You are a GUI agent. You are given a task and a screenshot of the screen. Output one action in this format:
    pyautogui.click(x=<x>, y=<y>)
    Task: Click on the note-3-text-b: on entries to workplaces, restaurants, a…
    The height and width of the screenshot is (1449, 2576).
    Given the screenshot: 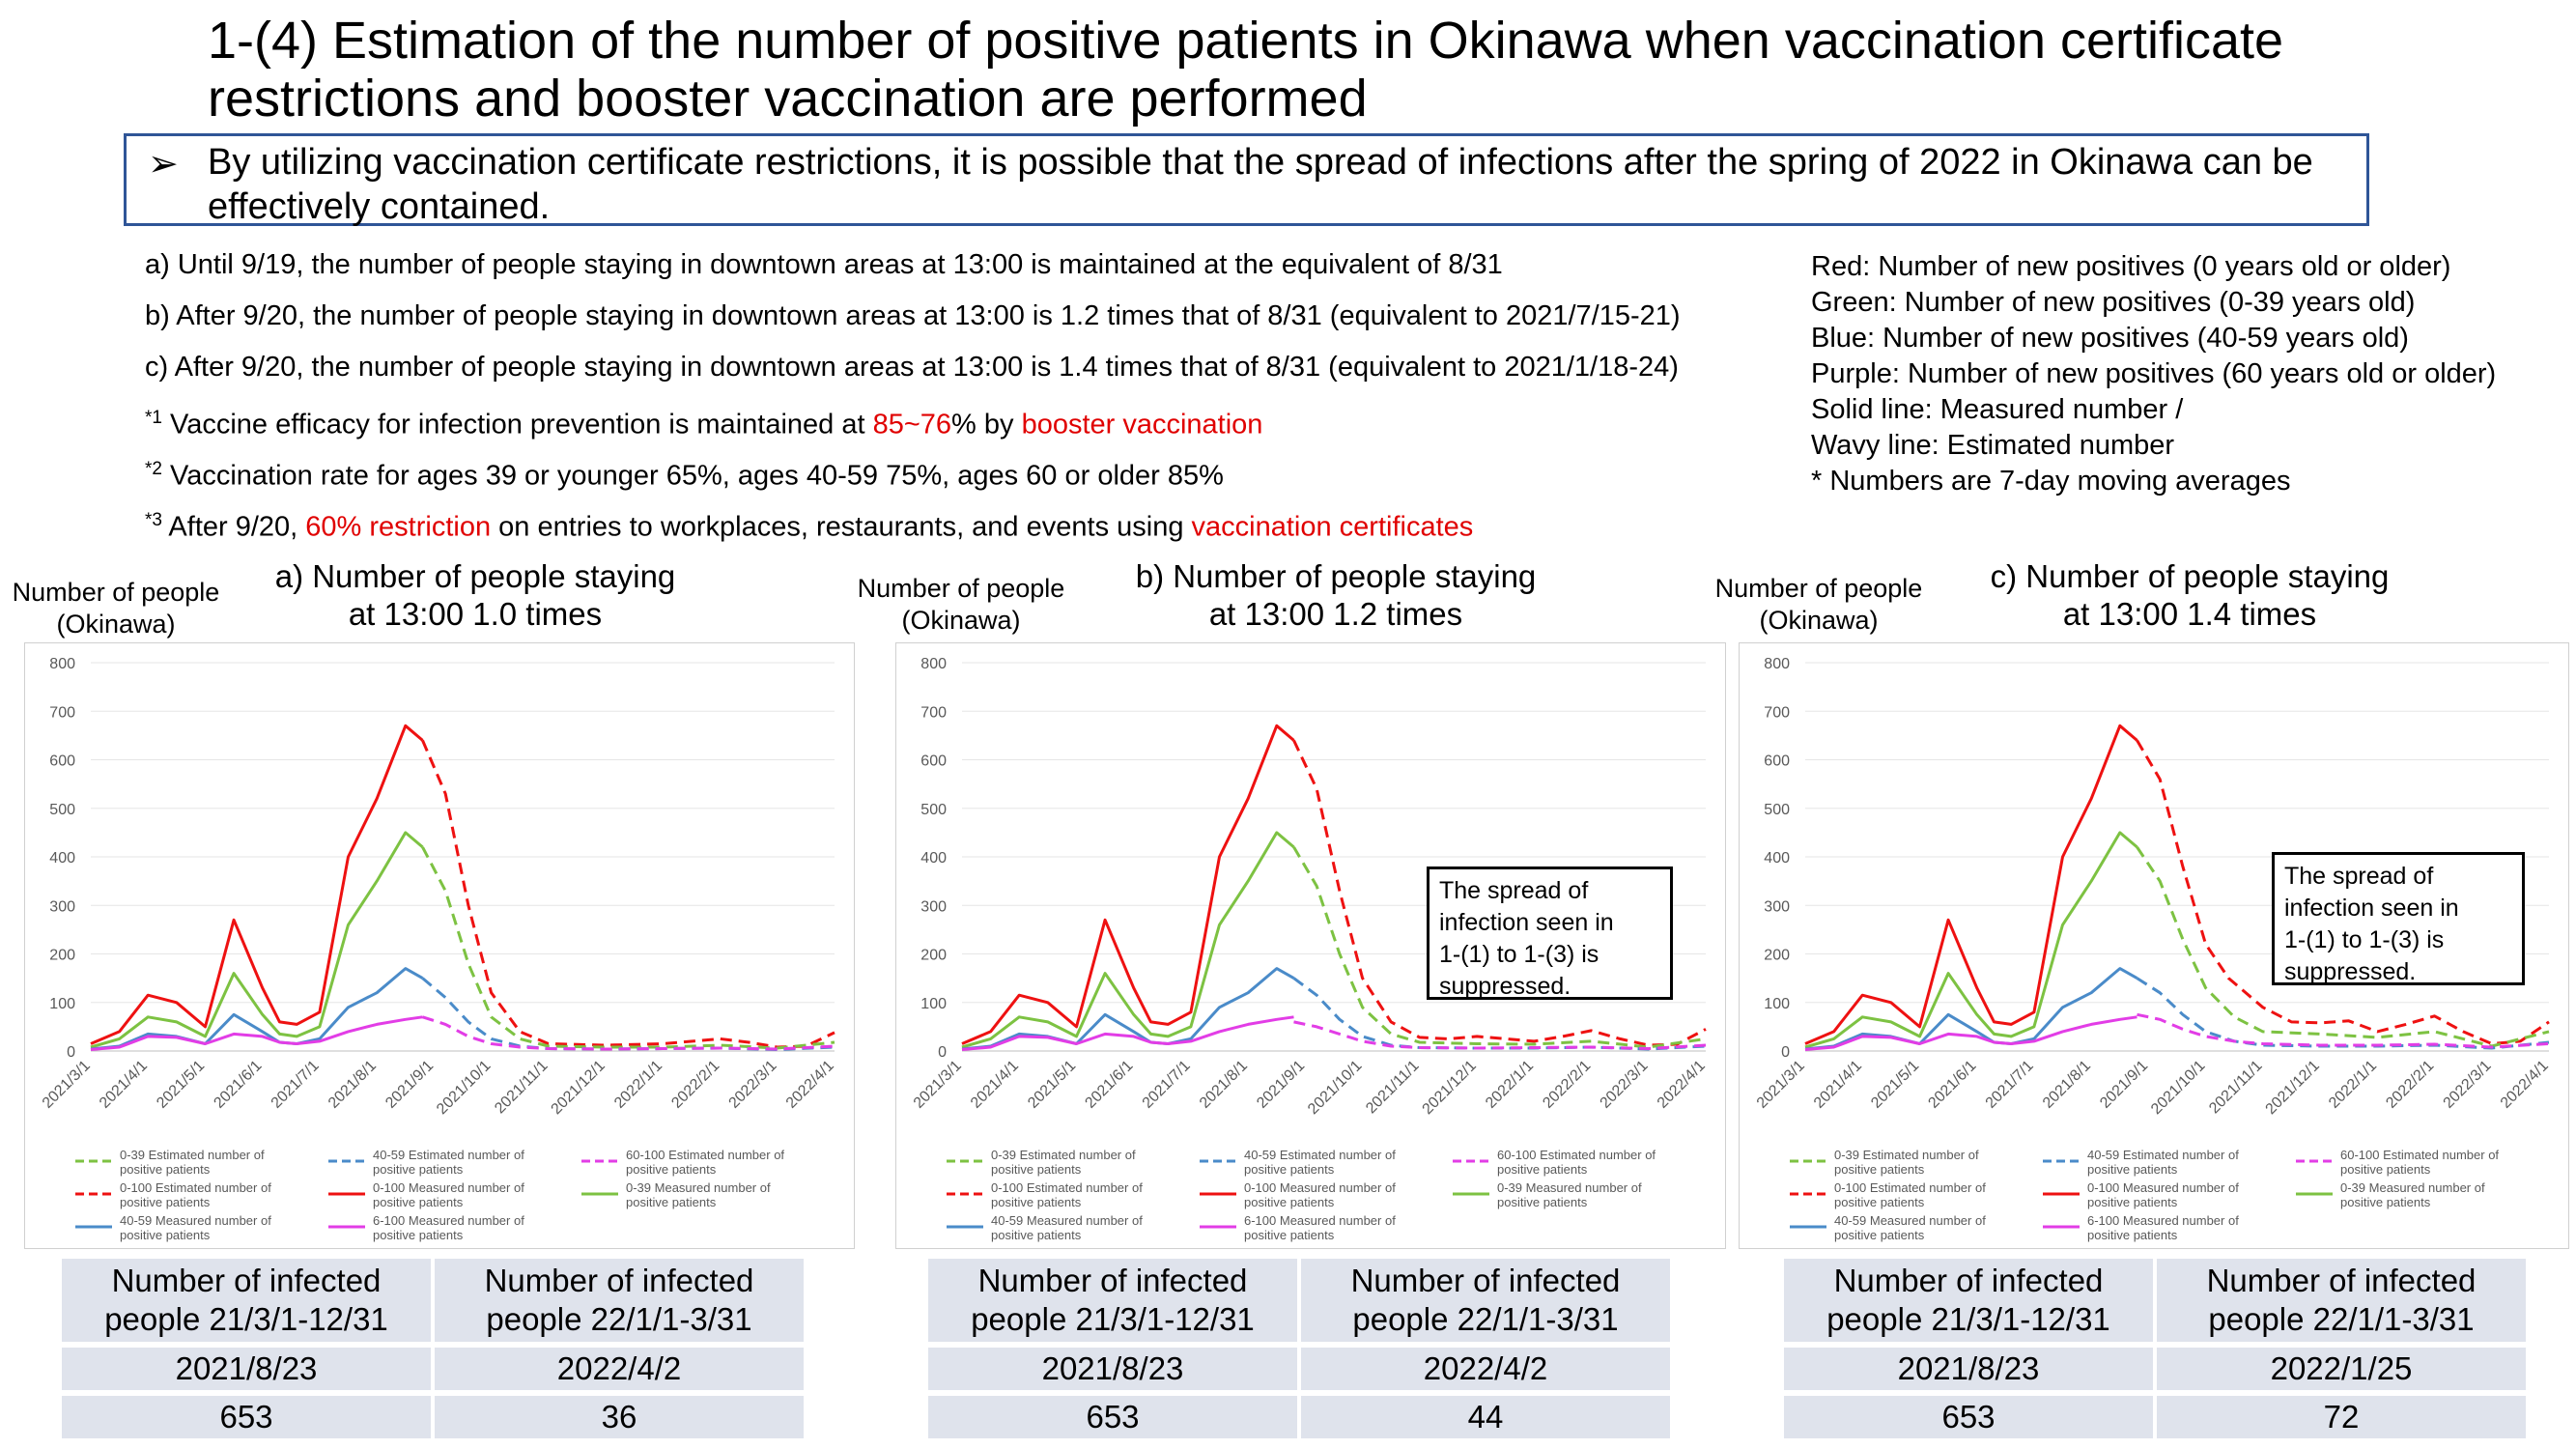 What is the action you would take?
    pyautogui.click(x=841, y=527)
    